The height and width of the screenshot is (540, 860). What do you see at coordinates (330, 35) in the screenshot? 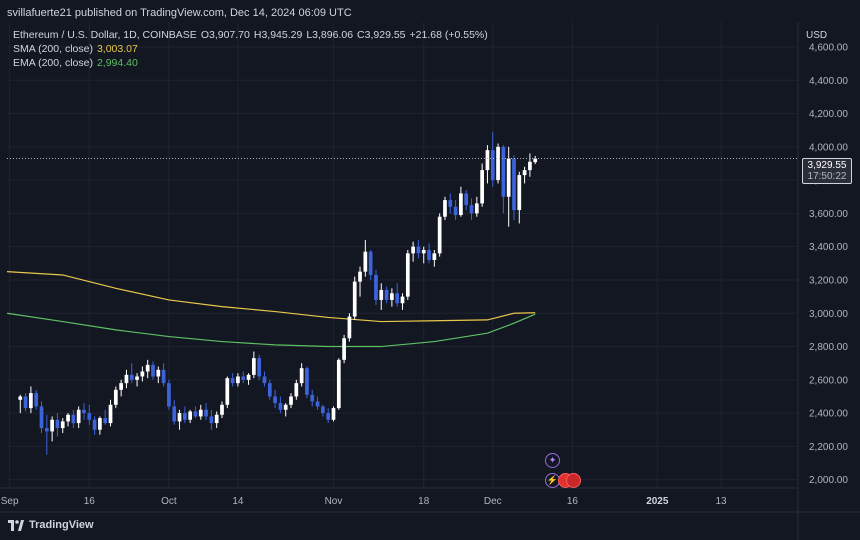
I see `ohlc-low: L3,896.06` at bounding box center [330, 35].